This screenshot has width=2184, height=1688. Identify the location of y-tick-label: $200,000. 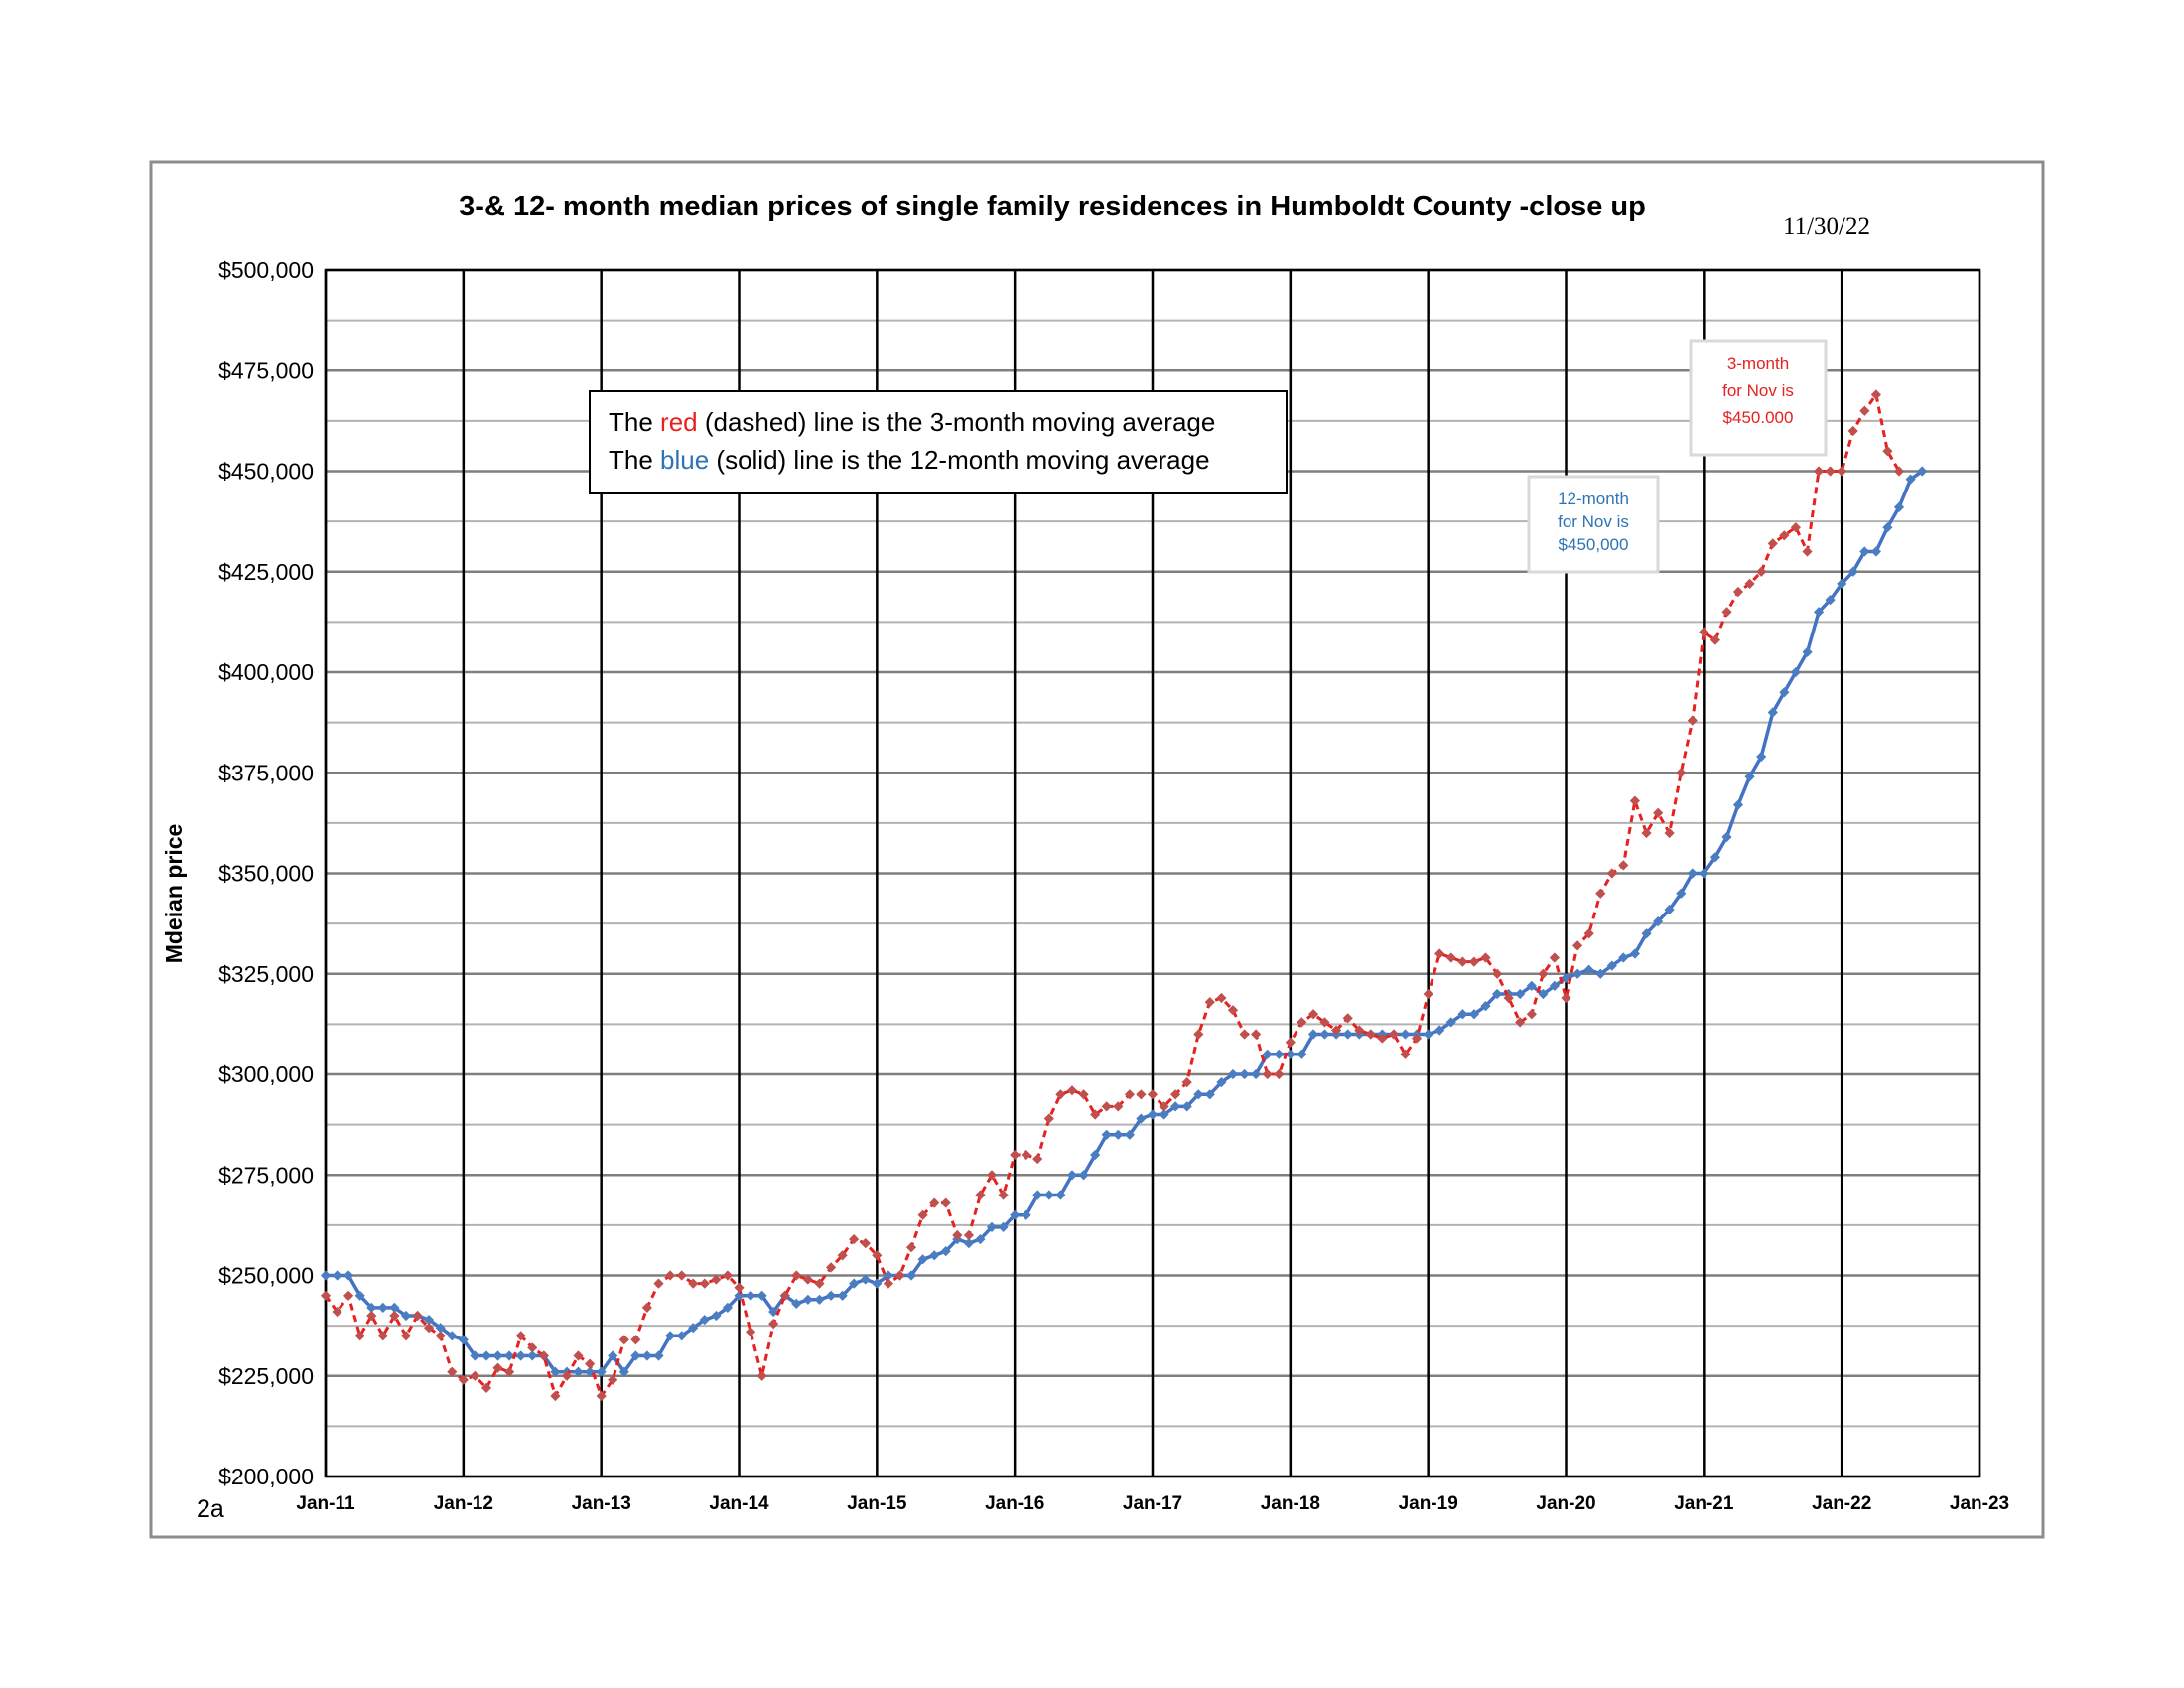
(266, 1476).